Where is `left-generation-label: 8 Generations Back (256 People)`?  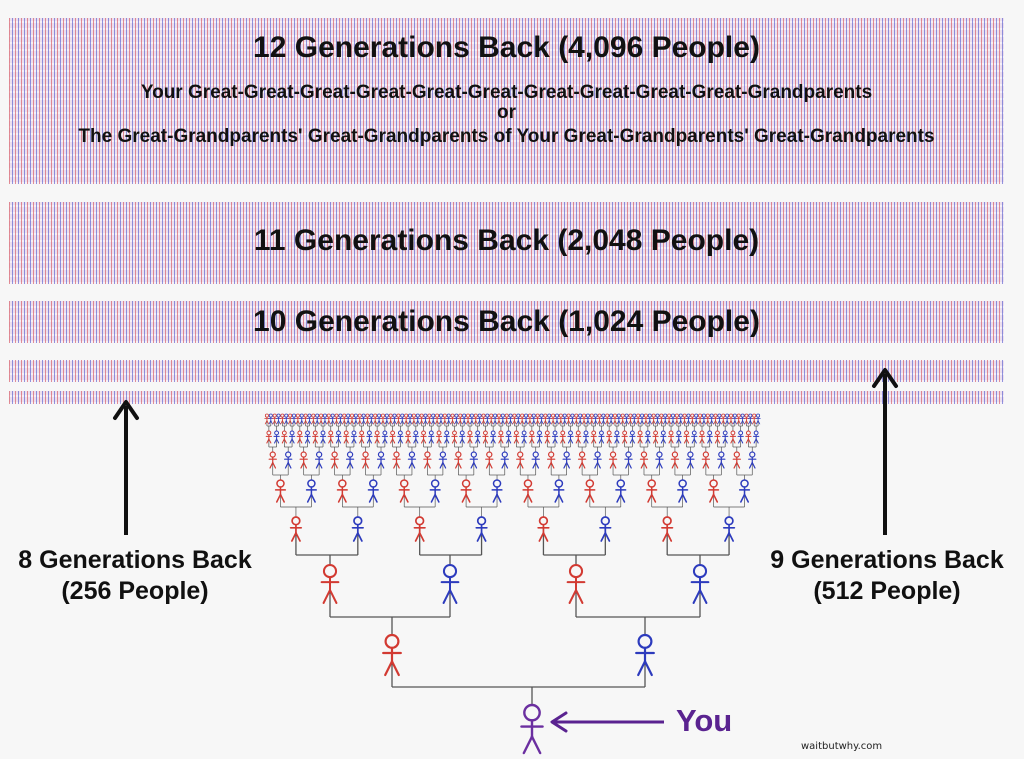 left-generation-label: 8 Generations Back (256 People) is located at coordinates (135, 576).